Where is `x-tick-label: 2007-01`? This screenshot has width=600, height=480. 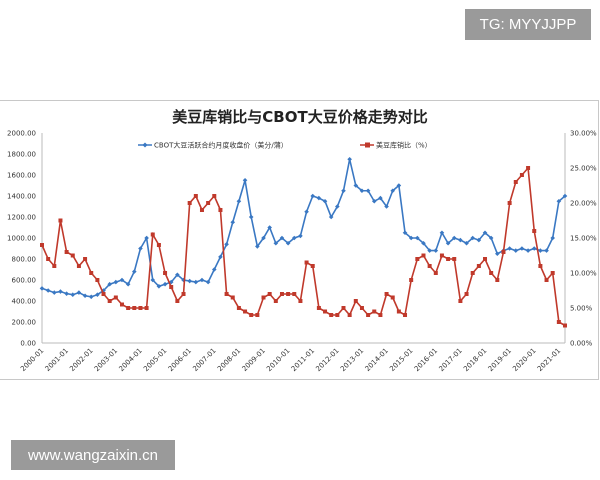
x-tick-label: 2007-01 is located at coordinates (204, 360).